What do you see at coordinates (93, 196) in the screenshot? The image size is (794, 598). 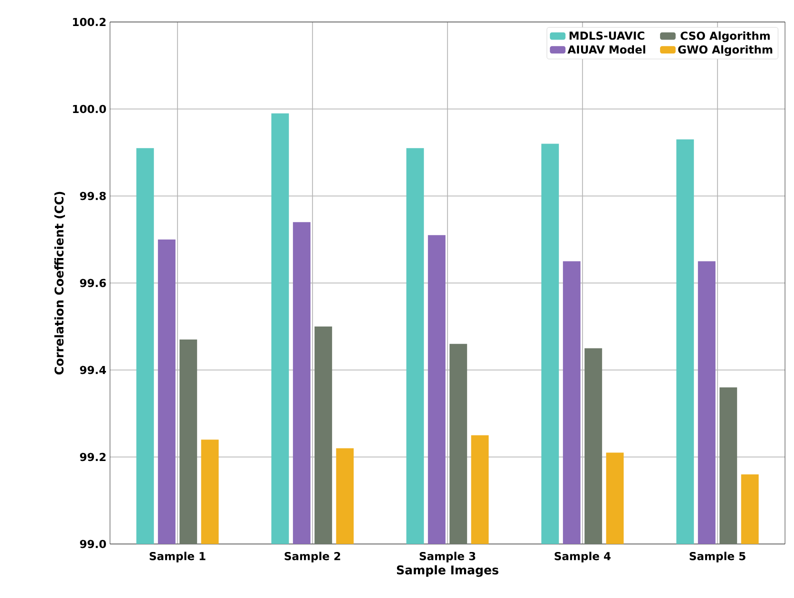 I see `y-tick-label: 99.8` at bounding box center [93, 196].